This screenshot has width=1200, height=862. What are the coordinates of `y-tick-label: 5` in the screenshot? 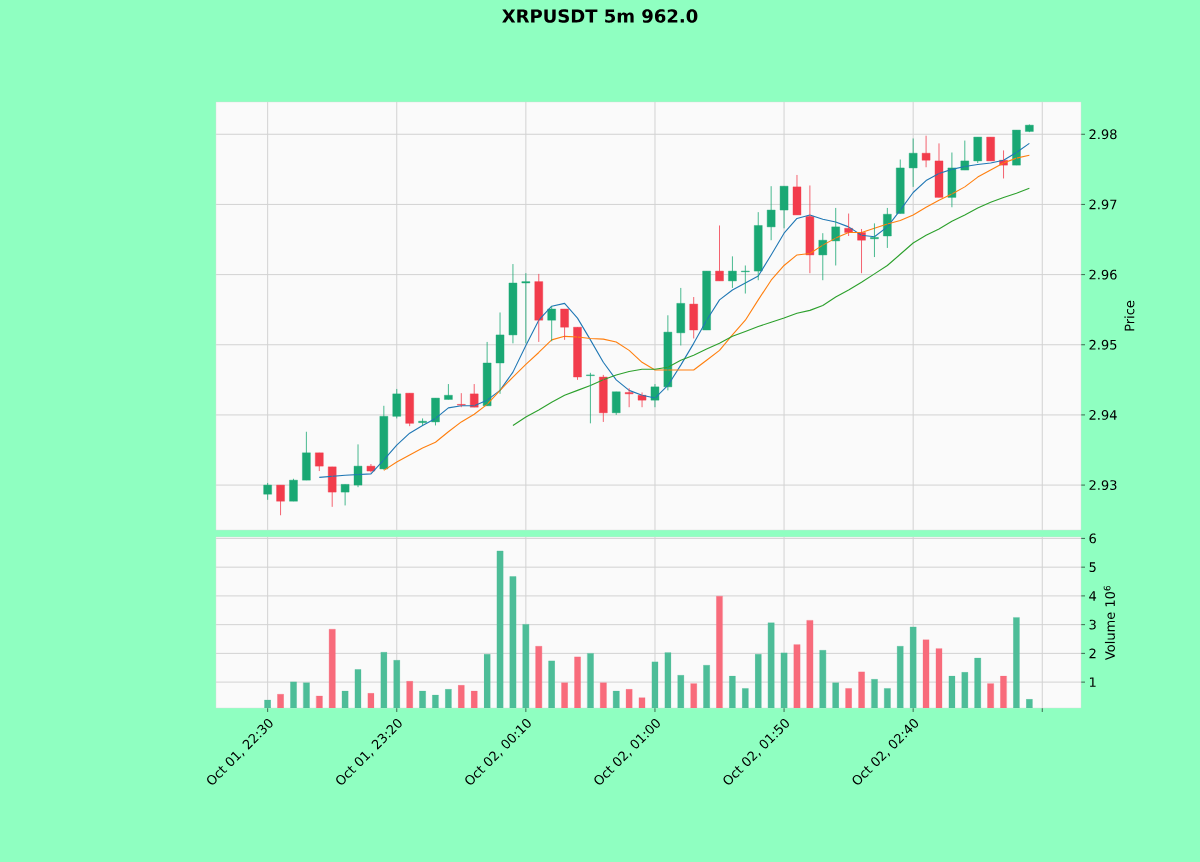 It's located at (1092, 567).